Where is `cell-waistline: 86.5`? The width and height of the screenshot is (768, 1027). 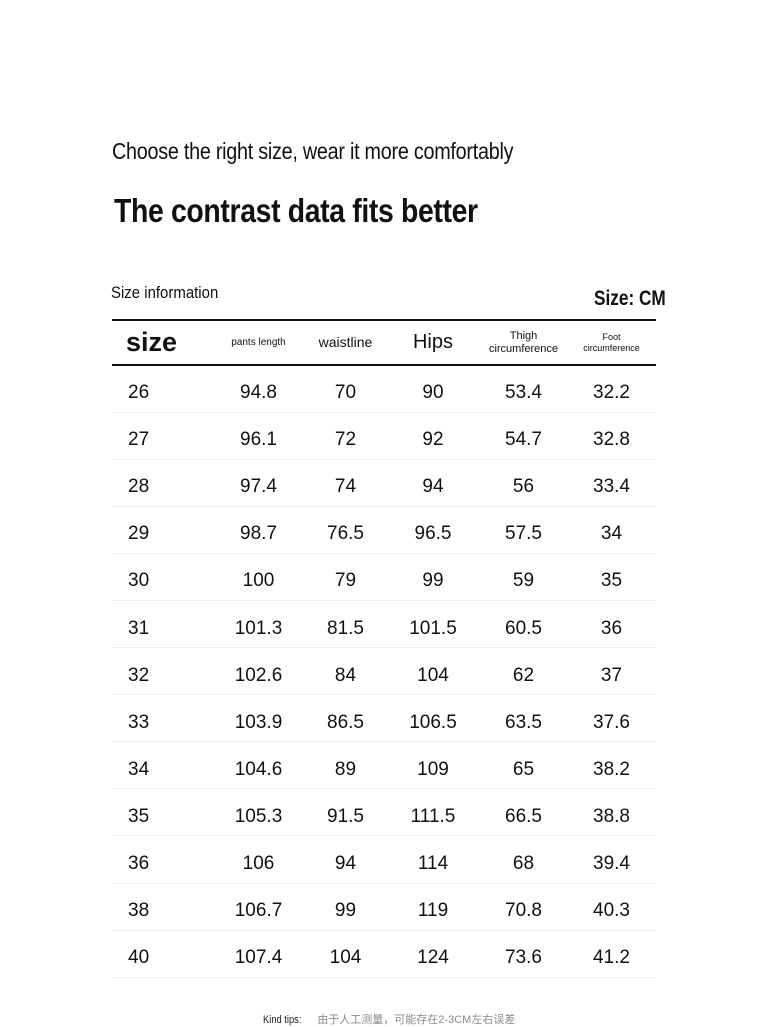
cell-waistline: 86.5 is located at coordinates (345, 722).